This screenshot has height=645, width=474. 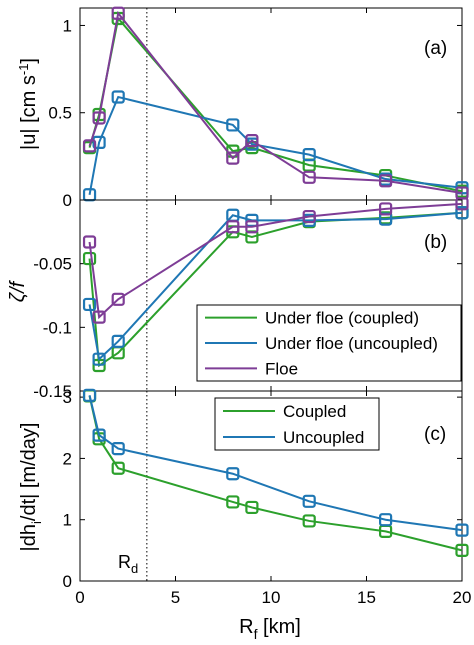 What do you see at coordinates (435, 242) in the screenshot?
I see `panel-b-tag: (b)` at bounding box center [435, 242].